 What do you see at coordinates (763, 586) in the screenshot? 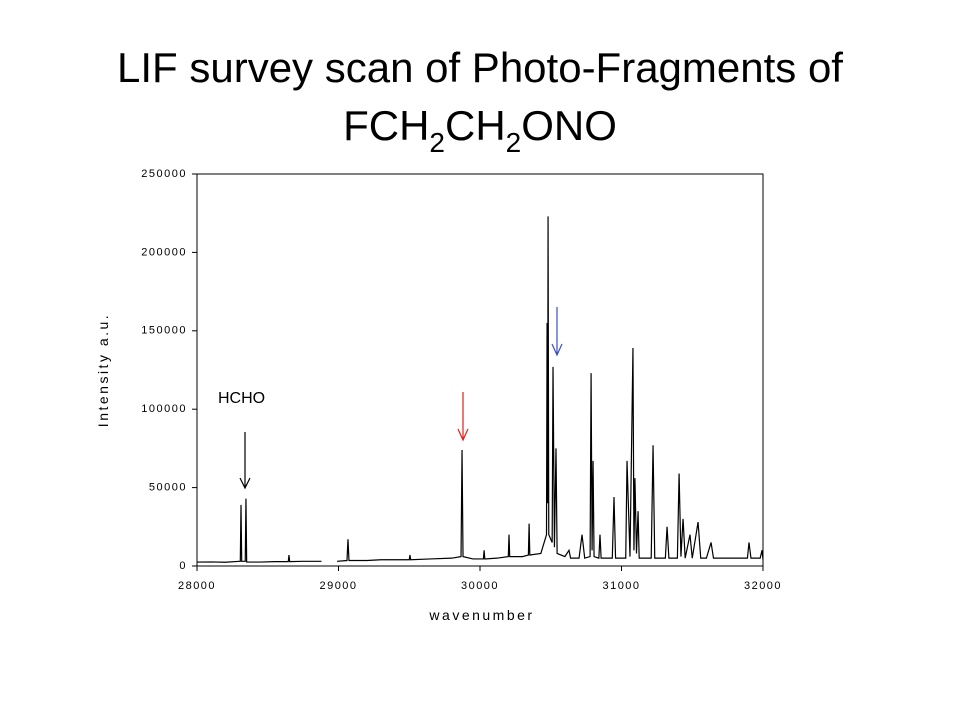
I see `x-tick-label: 32000` at bounding box center [763, 586].